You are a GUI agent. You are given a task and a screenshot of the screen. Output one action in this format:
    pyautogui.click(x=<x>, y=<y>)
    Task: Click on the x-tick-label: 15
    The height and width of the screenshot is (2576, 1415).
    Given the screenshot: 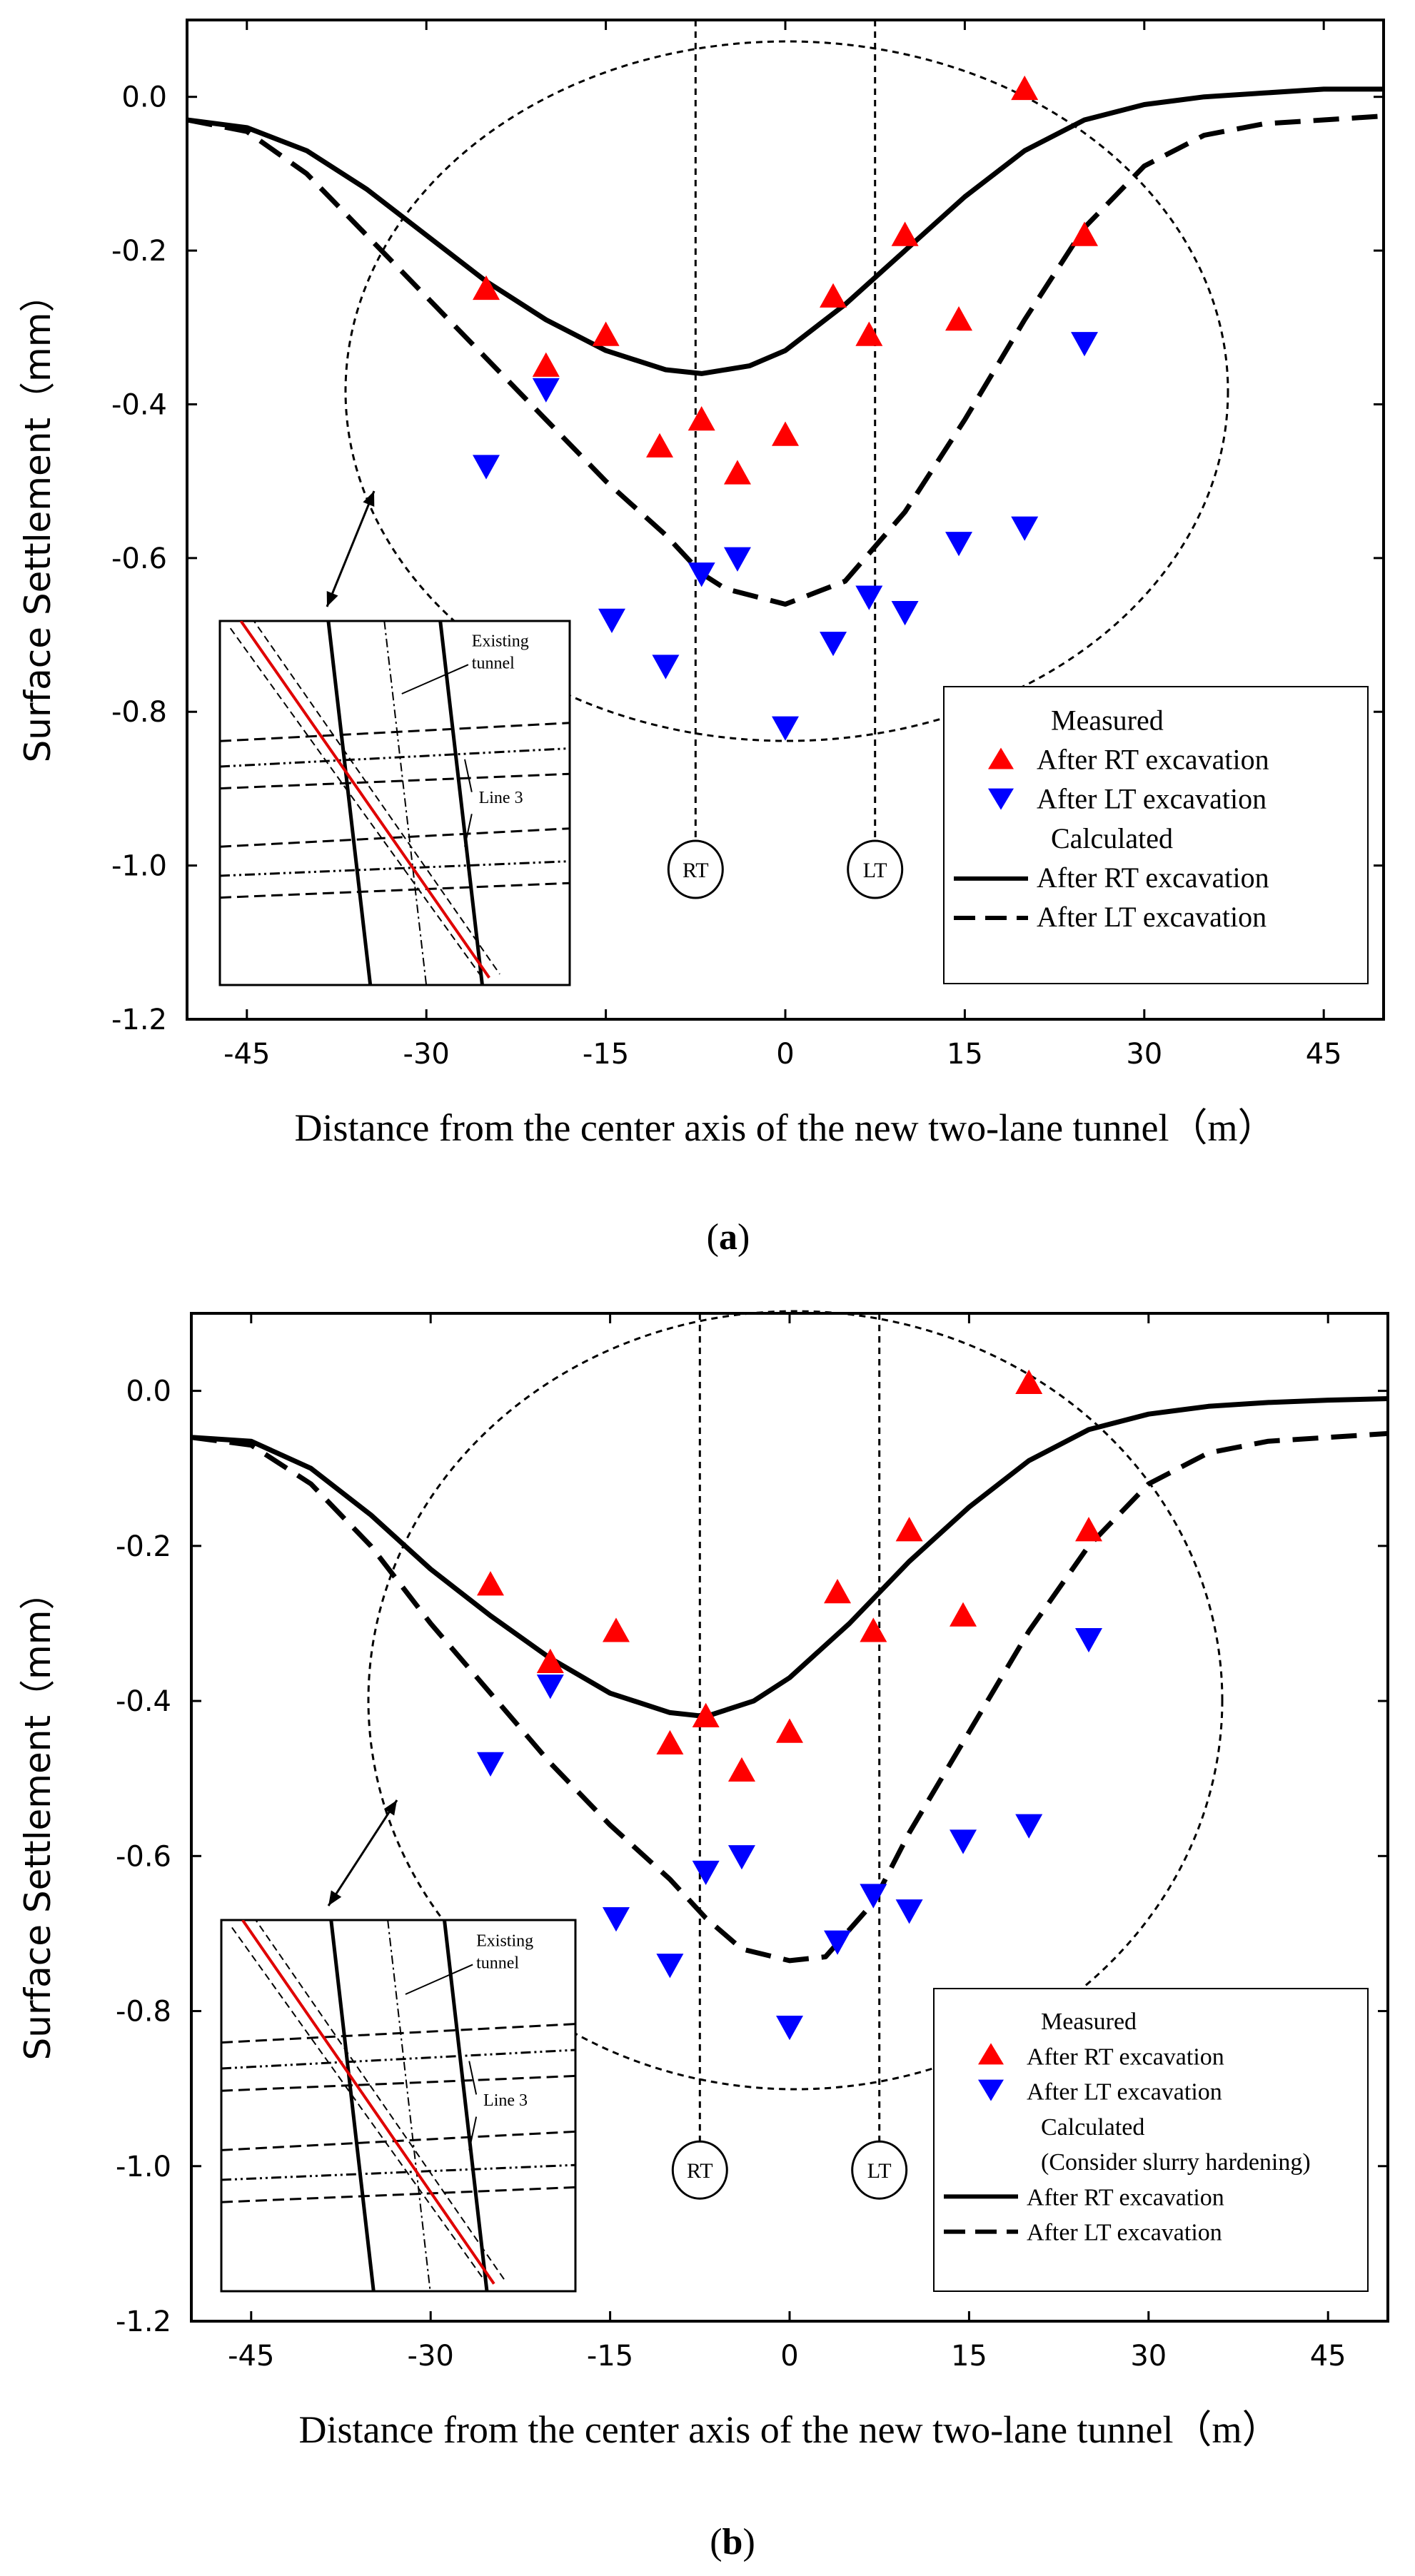 What is the action you would take?
    pyautogui.click(x=965, y=1054)
    